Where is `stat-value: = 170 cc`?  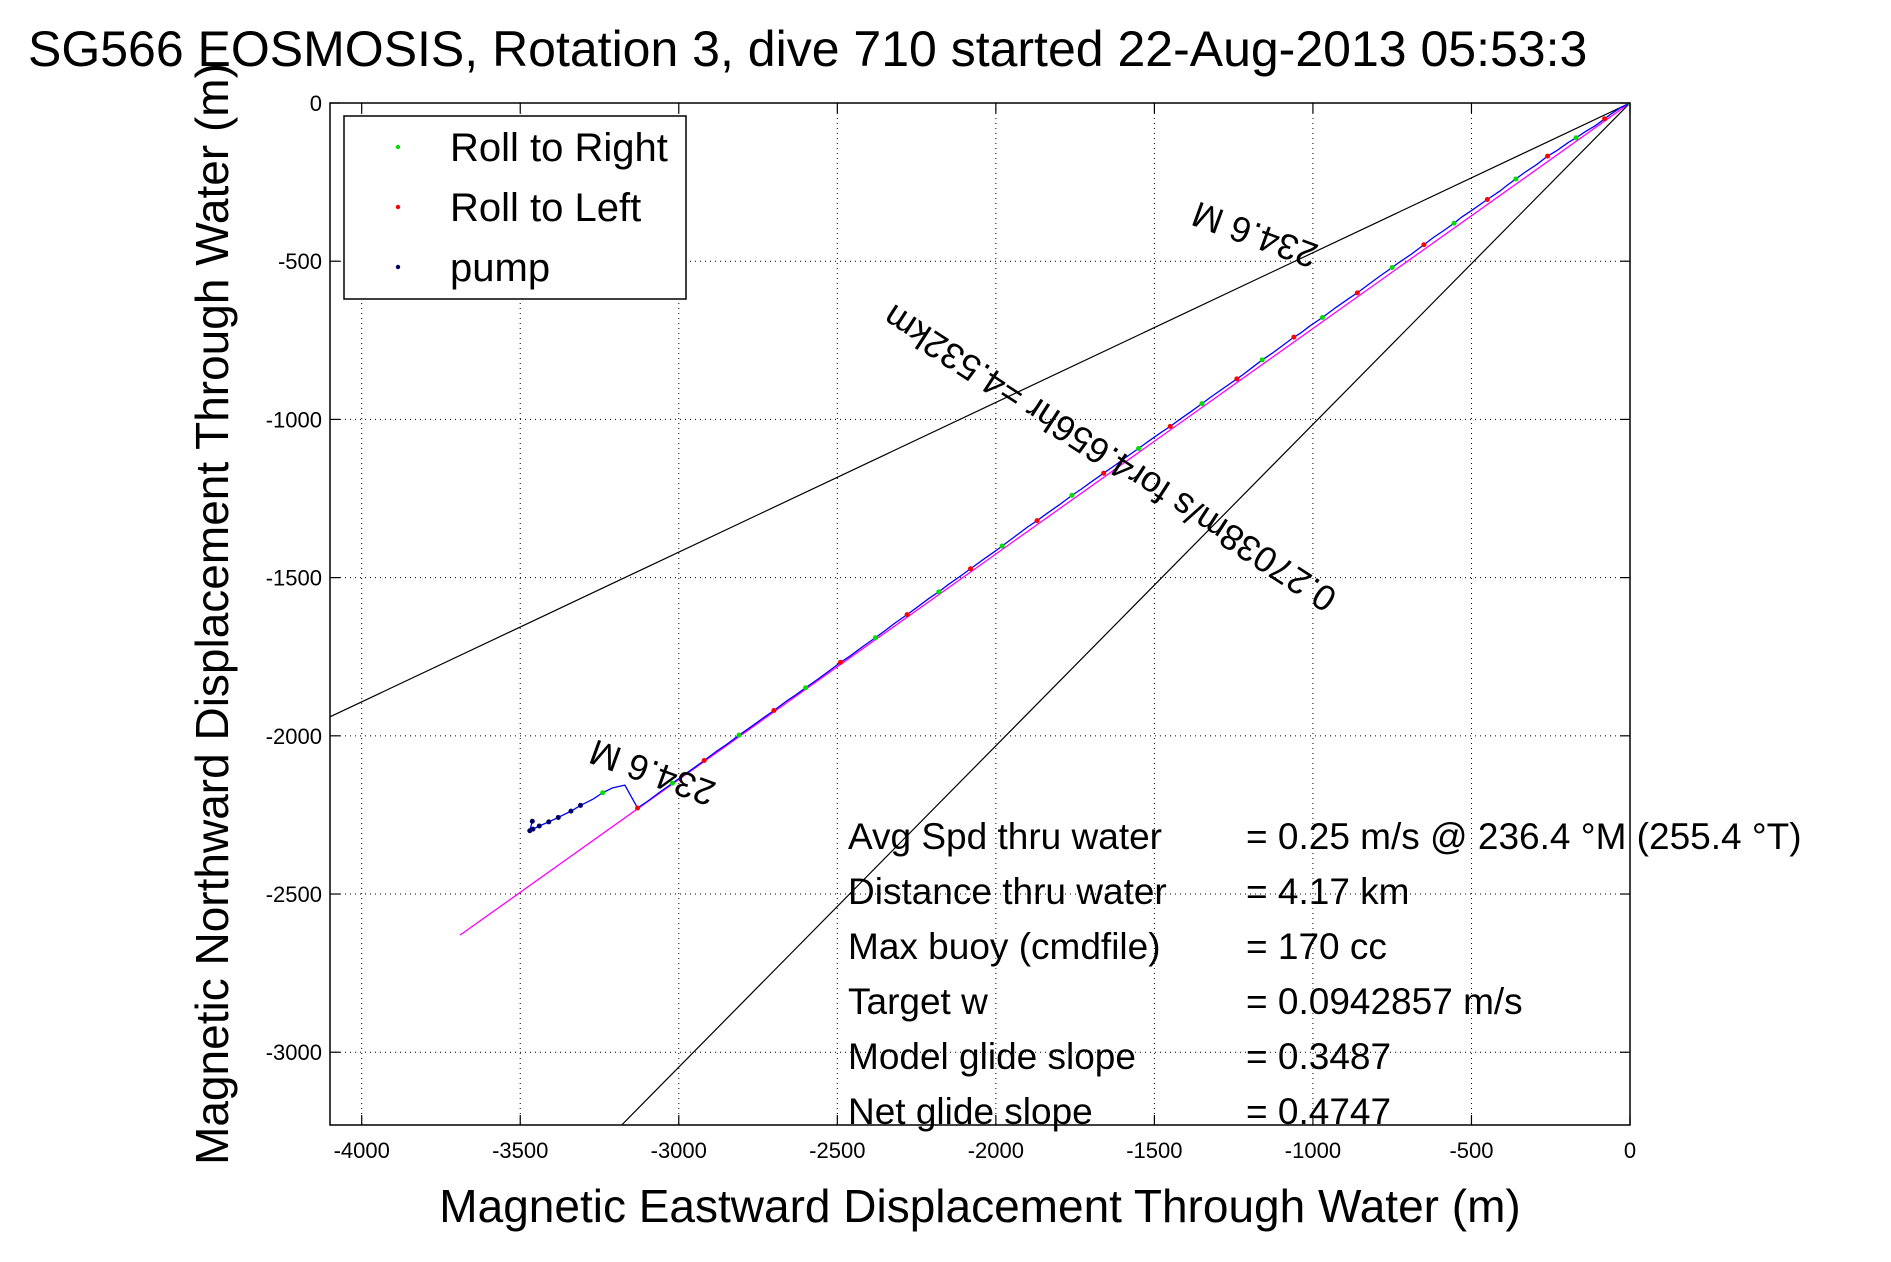
stat-value: = 170 cc is located at coordinates (1316, 946).